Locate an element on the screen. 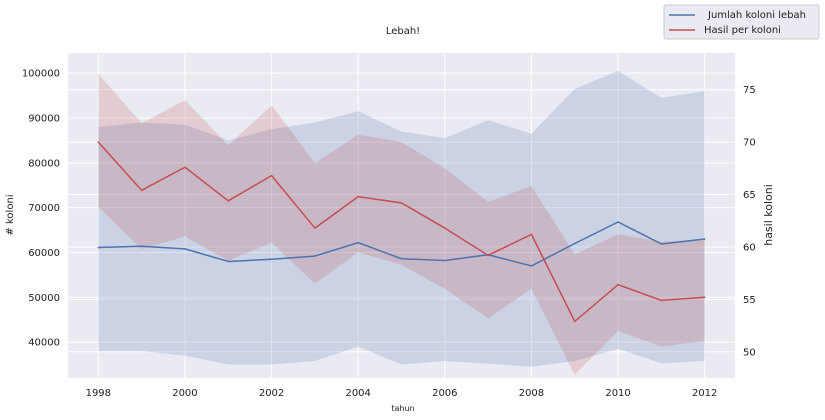 The height and width of the screenshot is (420, 825). legend-label-yield: Hasil per koloni is located at coordinates (742, 30).